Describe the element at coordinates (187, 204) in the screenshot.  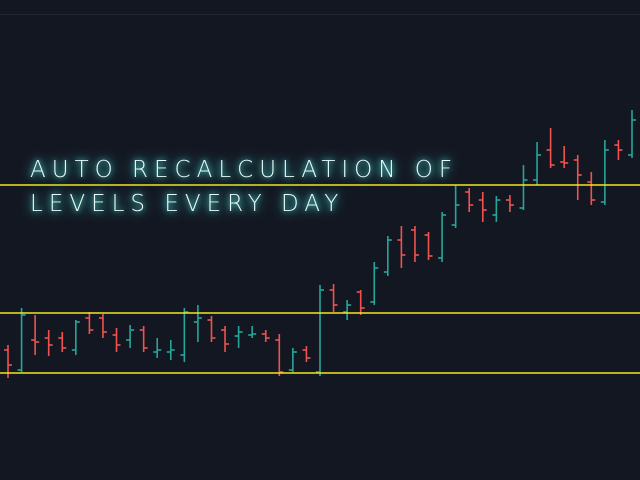
I see `chart-title: LEVELS EVERY DAY` at that location.